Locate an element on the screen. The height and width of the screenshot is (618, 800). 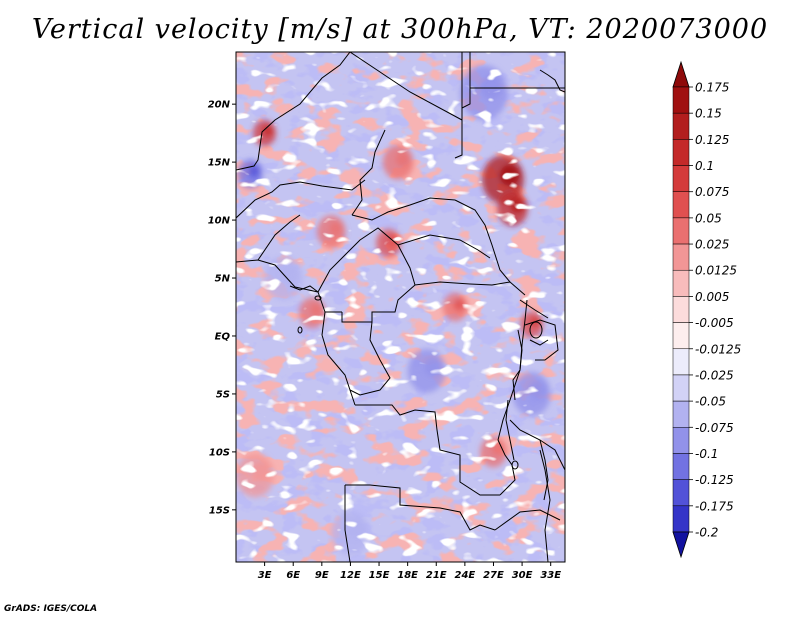
colorbar-label: 0.125 is located at coordinates (712, 140).